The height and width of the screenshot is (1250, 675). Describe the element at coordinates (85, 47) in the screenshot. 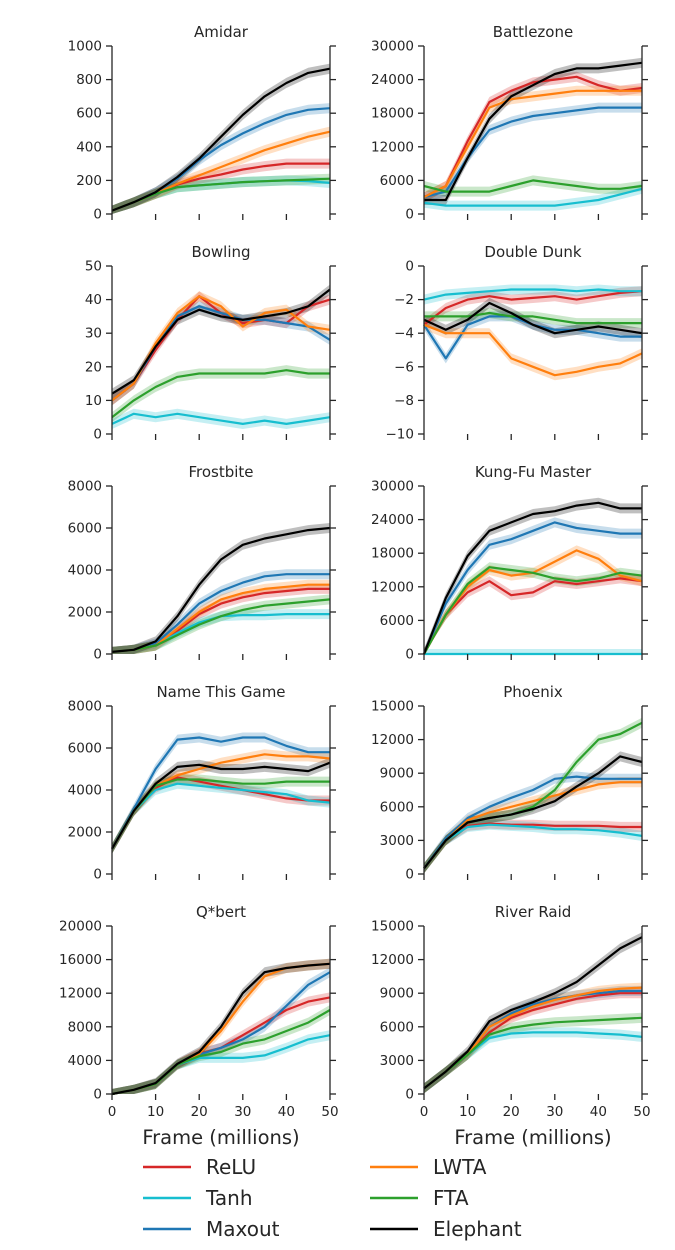

I see `y-tick-label: 1000` at that location.